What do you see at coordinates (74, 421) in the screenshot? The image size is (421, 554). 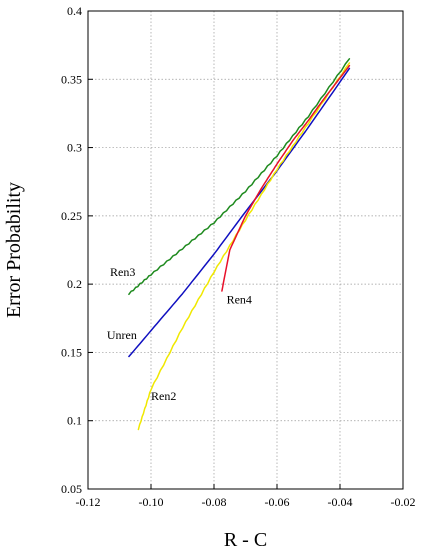 I see `y-tick-label: 0.1` at bounding box center [74, 421].